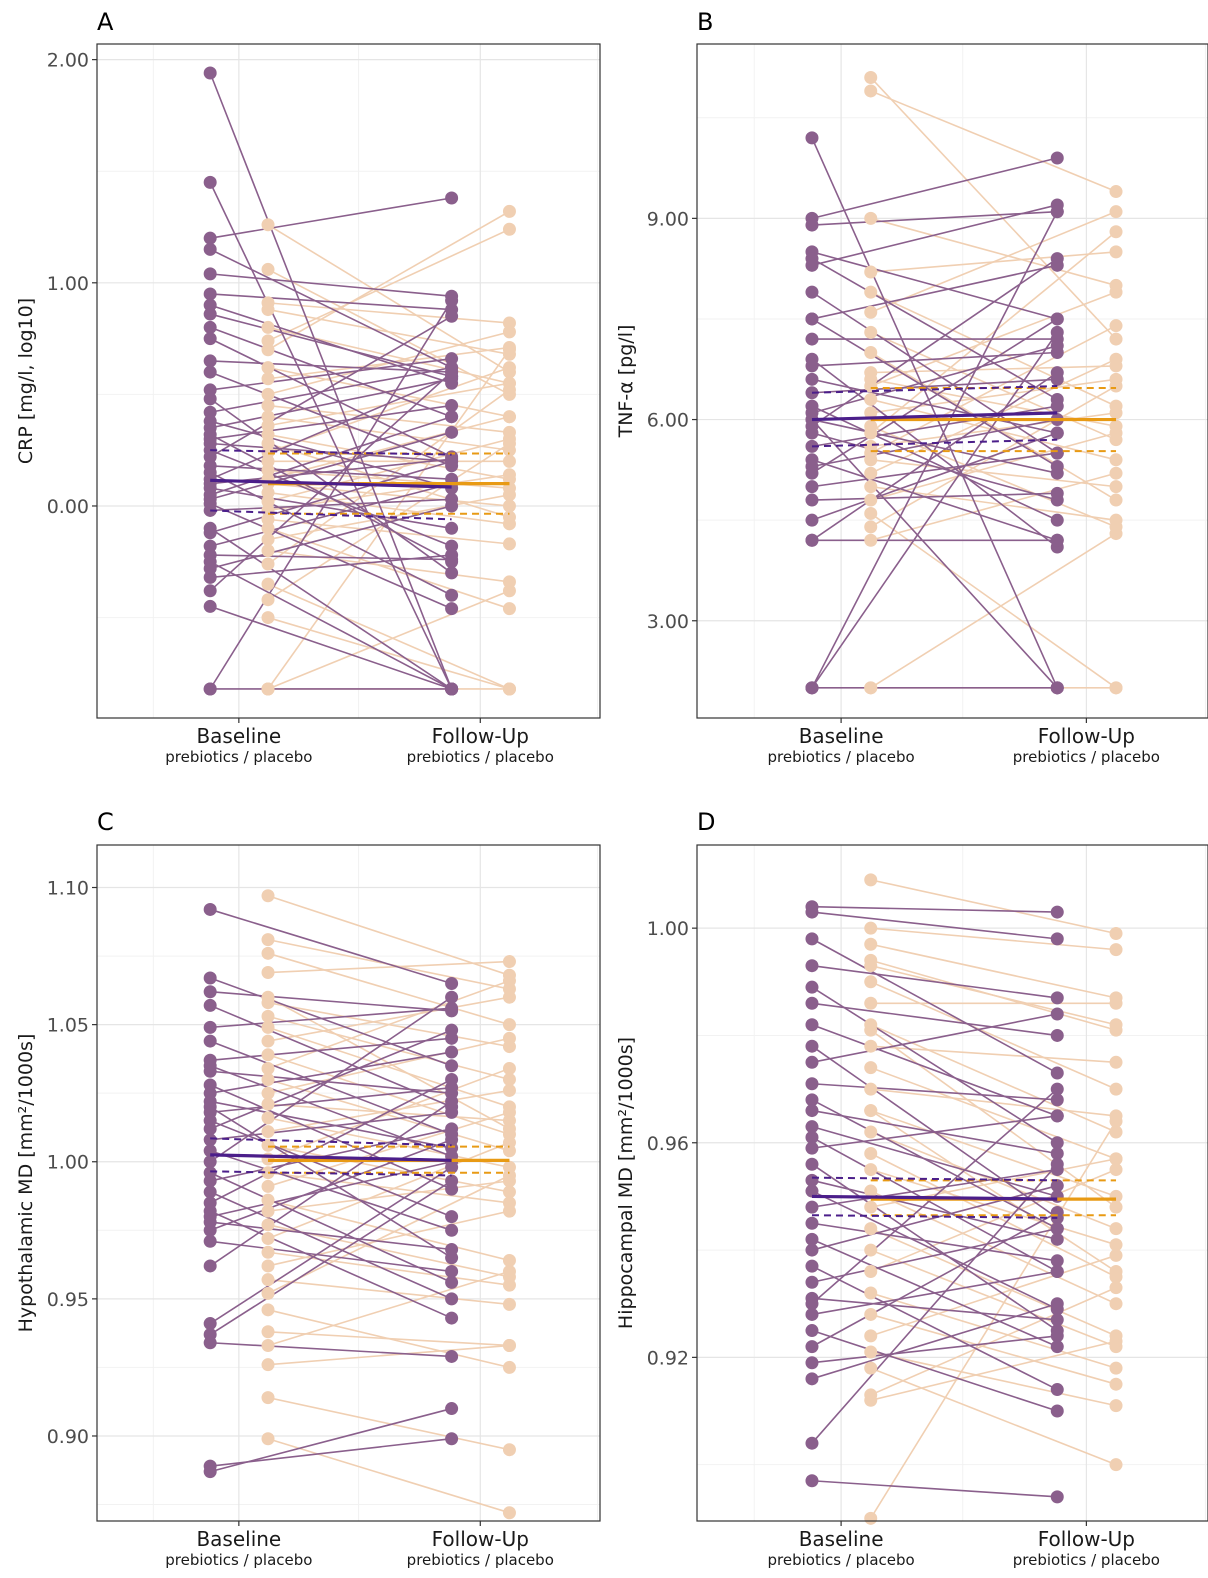  I want to click on prebiotics-mean-line, so click(331, 483).